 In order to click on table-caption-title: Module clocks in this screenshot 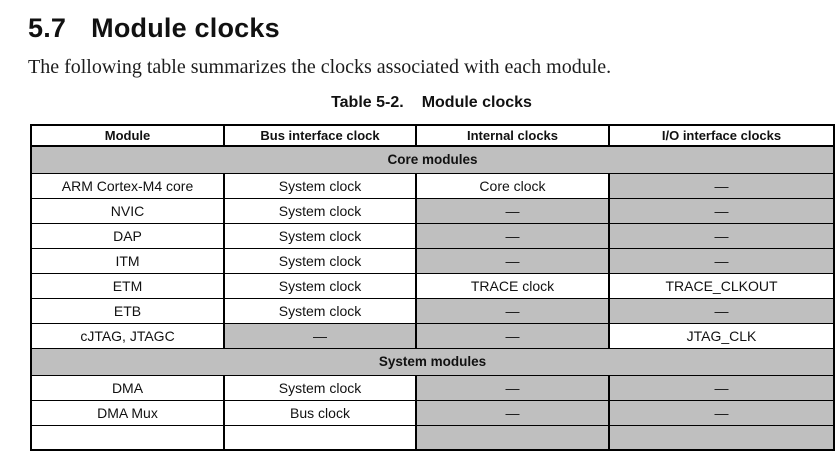, I will do `click(476, 102)`.